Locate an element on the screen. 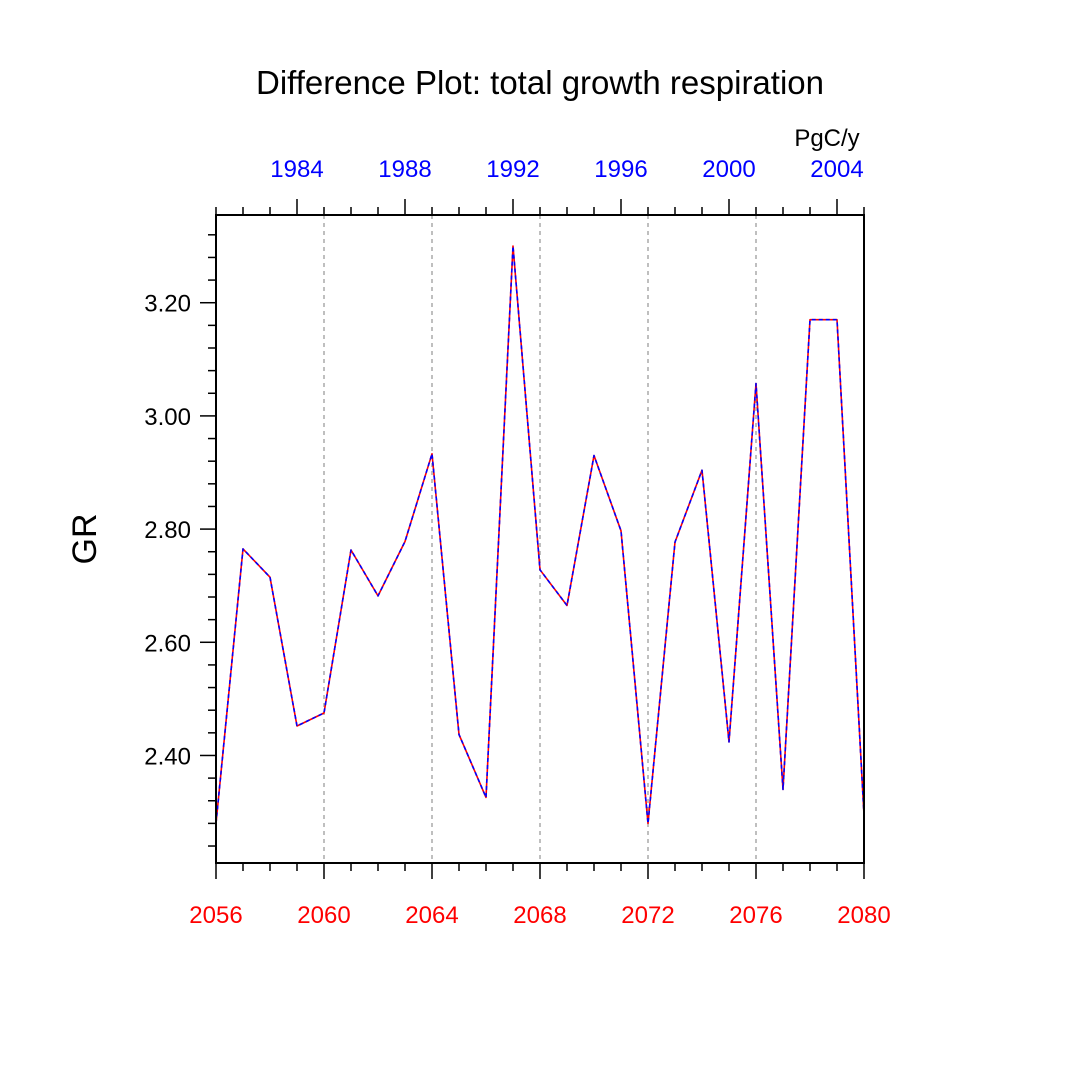  top-x-tick-label: 1984 is located at coordinates (296, 169).